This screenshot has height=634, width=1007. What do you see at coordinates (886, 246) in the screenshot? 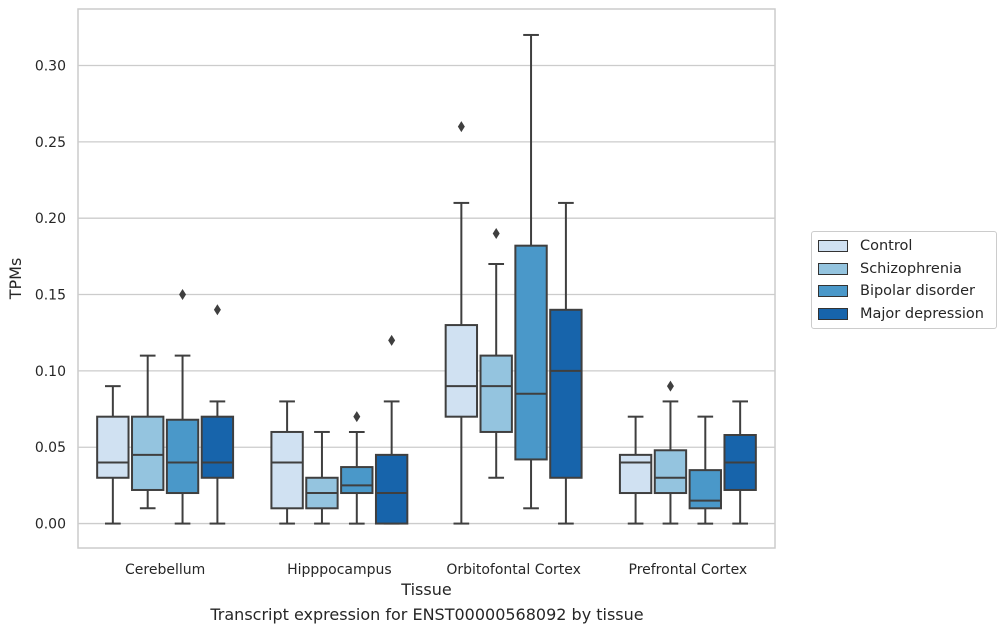
I see `legend-label: Control` at bounding box center [886, 246].